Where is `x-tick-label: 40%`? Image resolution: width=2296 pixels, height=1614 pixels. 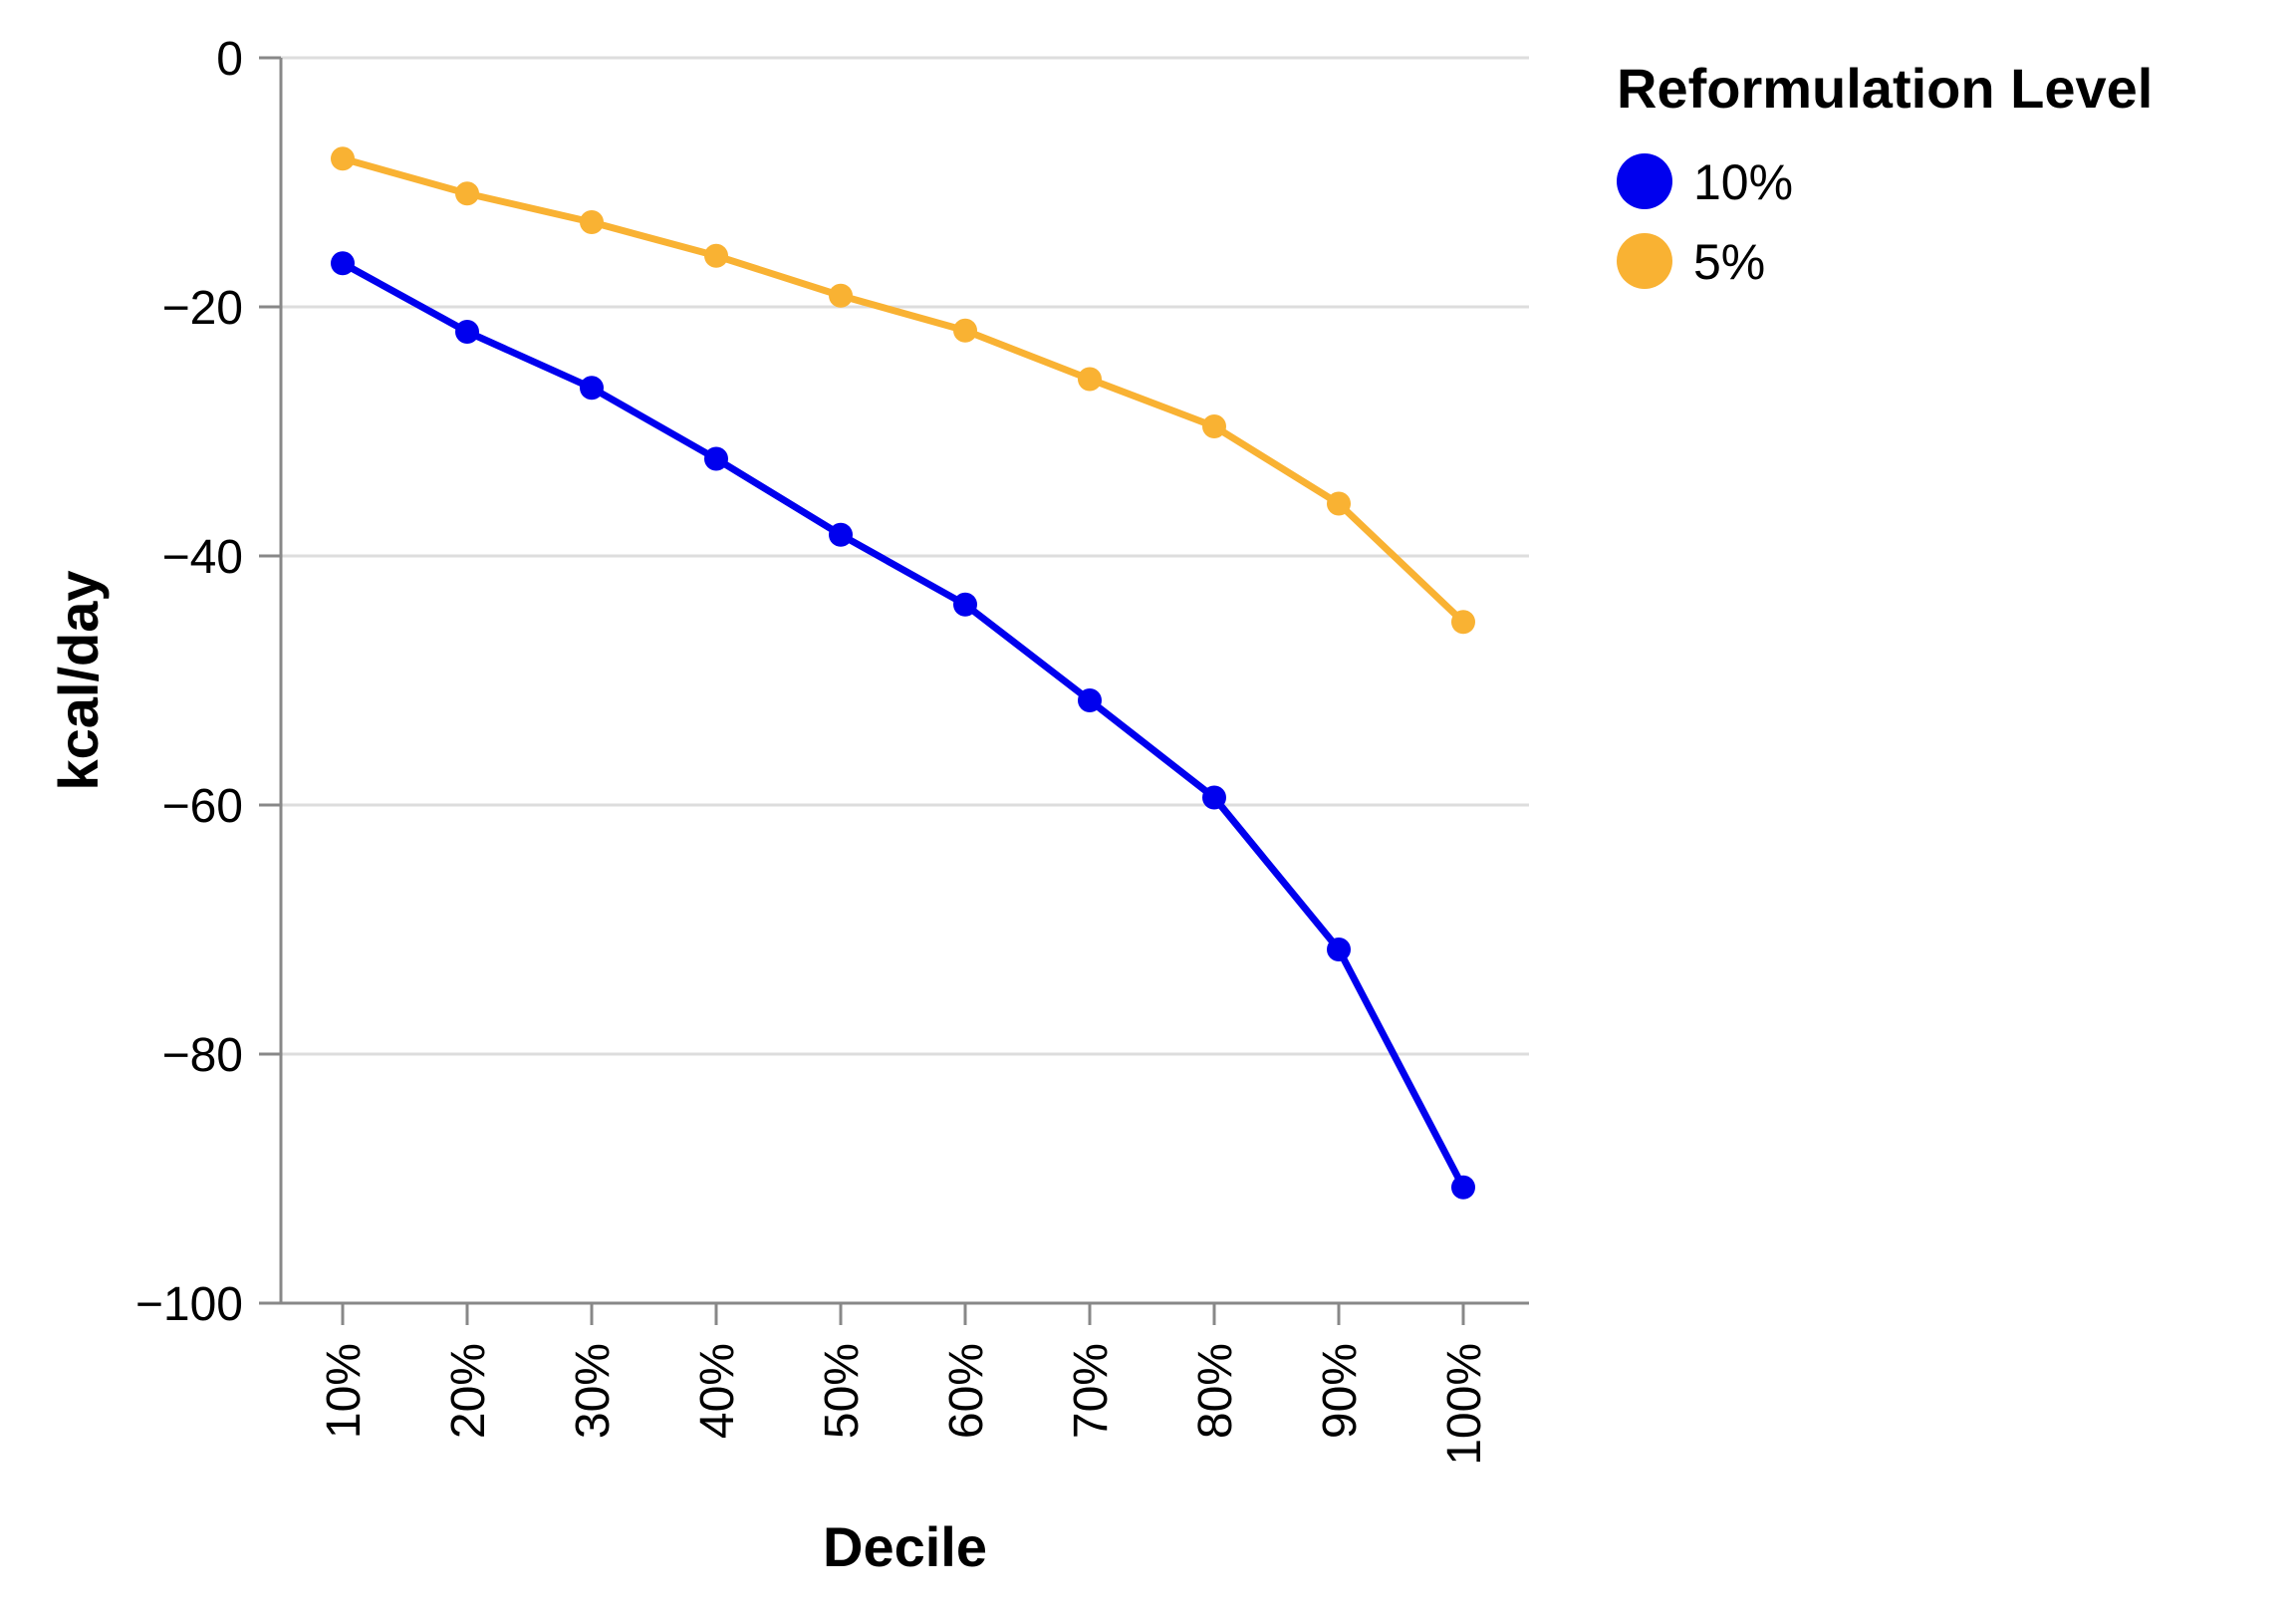 x-tick-label: 40% is located at coordinates (717, 1391).